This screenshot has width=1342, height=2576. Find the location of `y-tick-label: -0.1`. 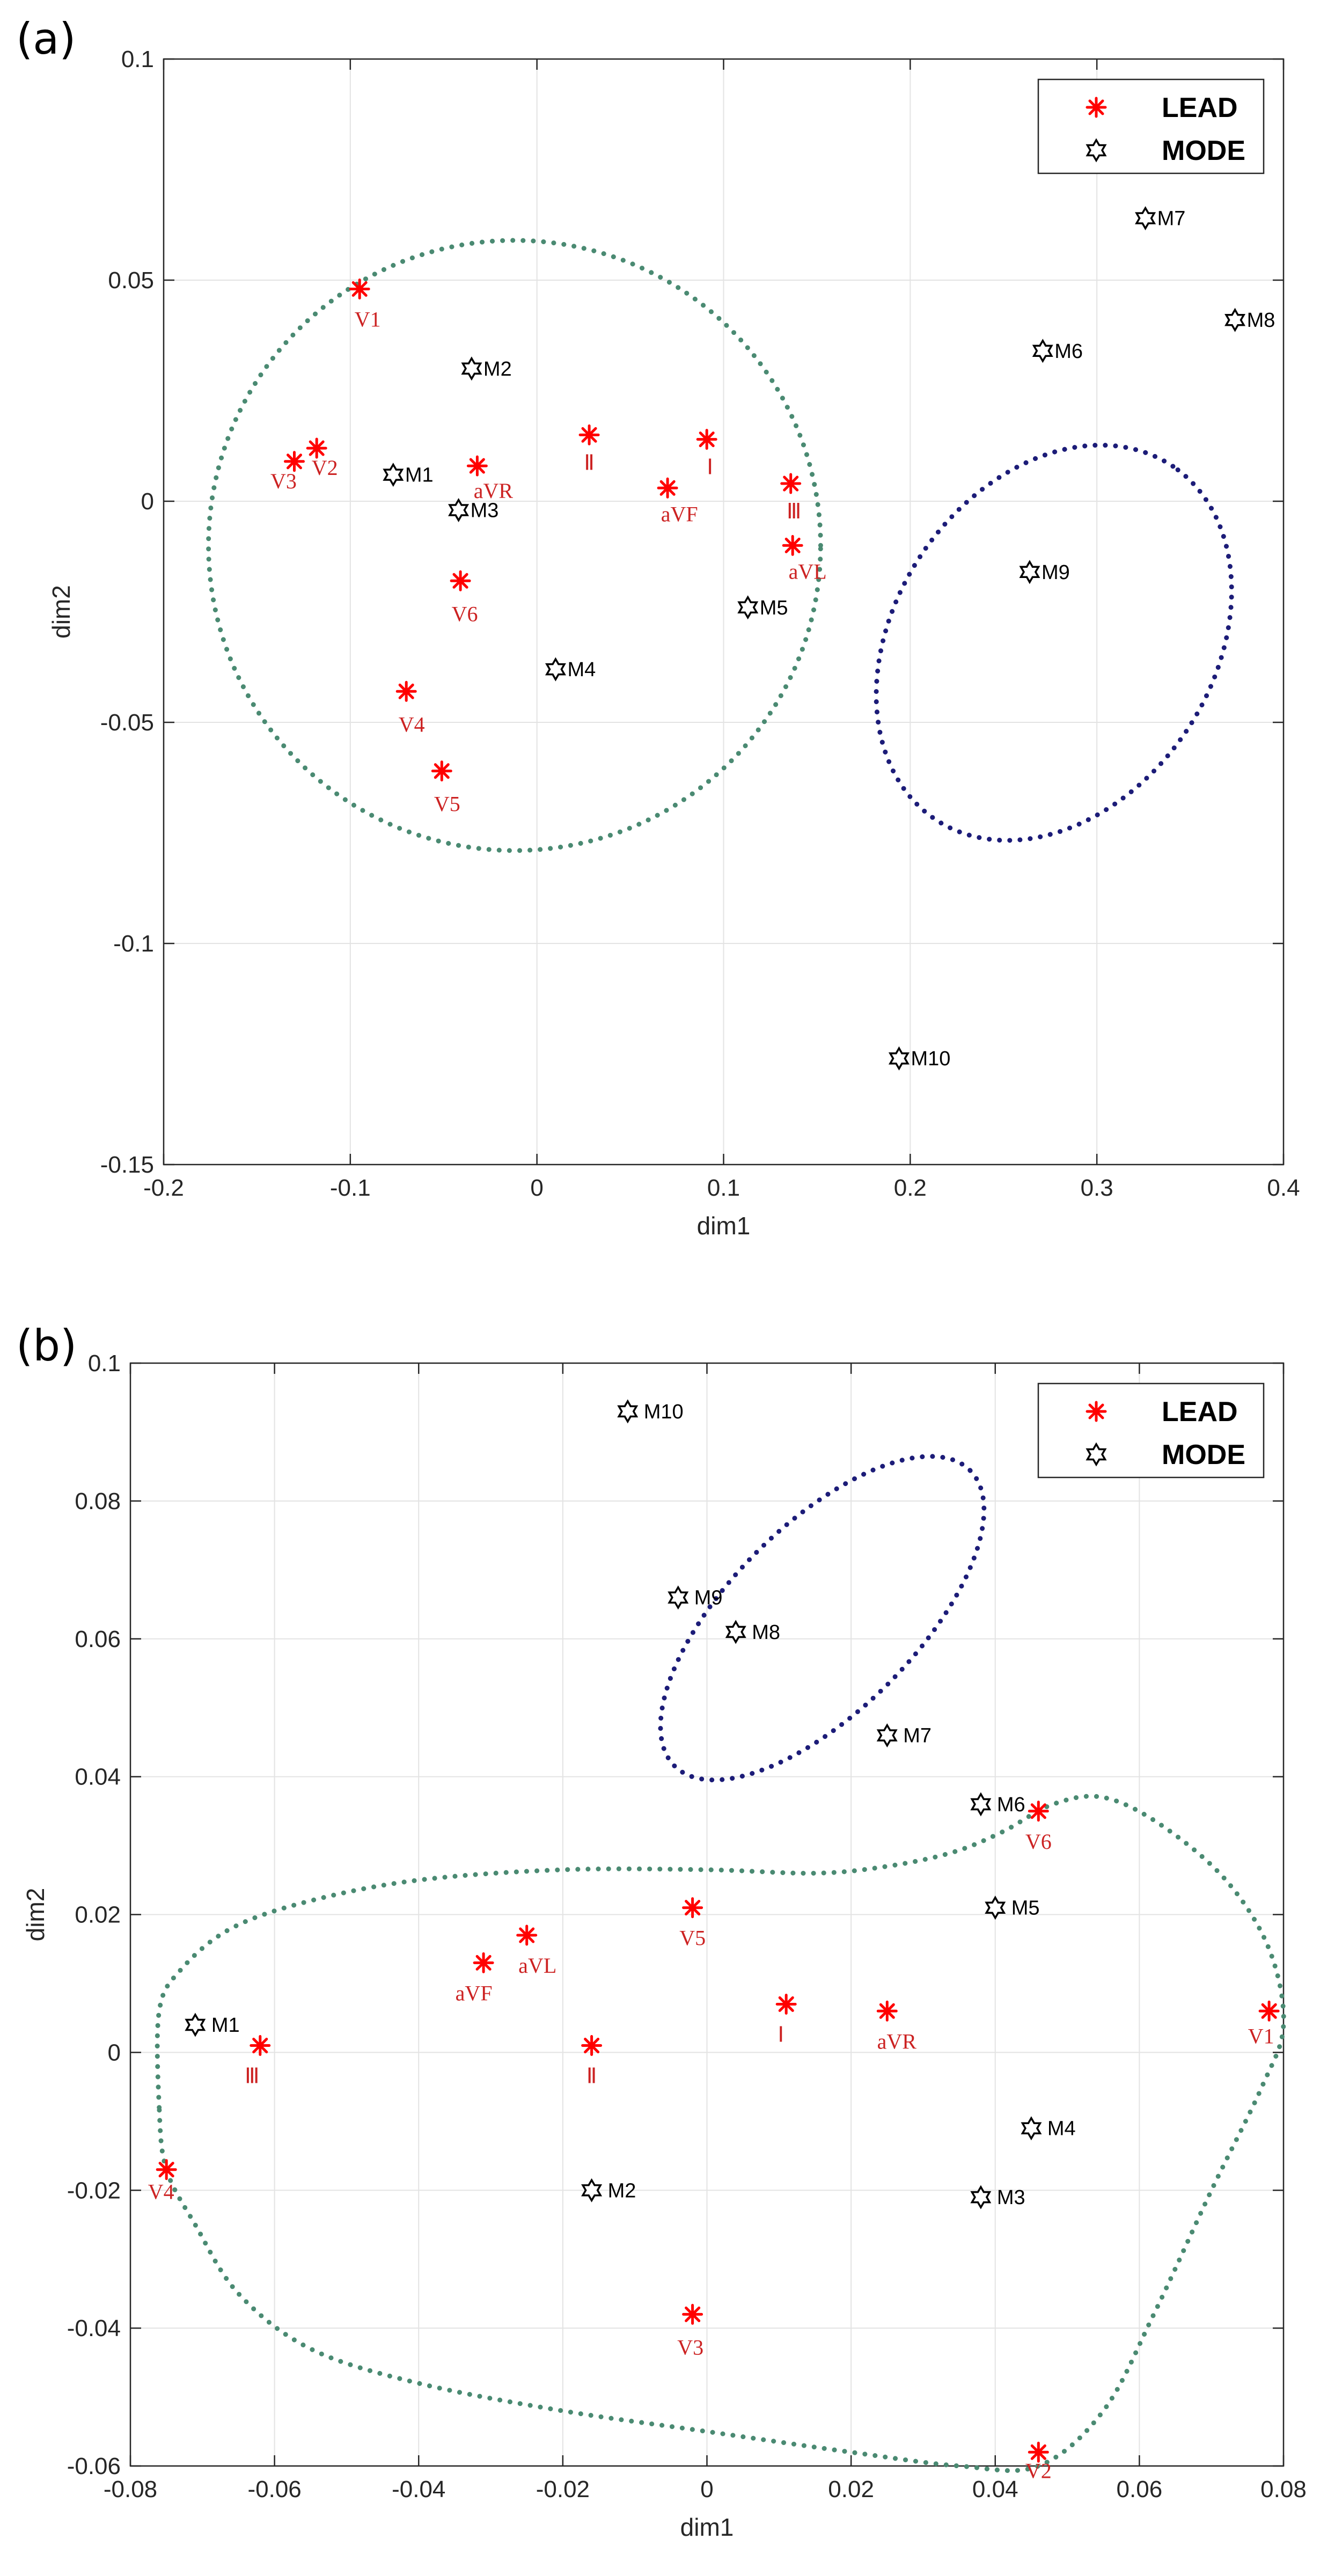

y-tick-label: -0.1 is located at coordinates (133, 944).